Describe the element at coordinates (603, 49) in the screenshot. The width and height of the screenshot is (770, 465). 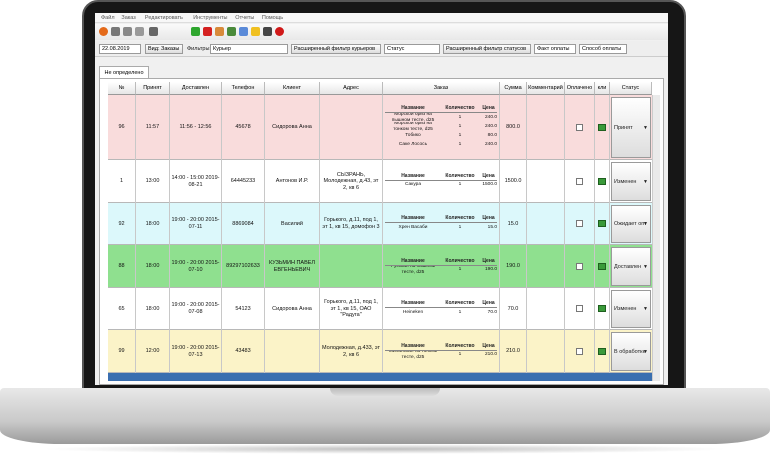
I see `payment-method-select: Способ оплаты` at that location.